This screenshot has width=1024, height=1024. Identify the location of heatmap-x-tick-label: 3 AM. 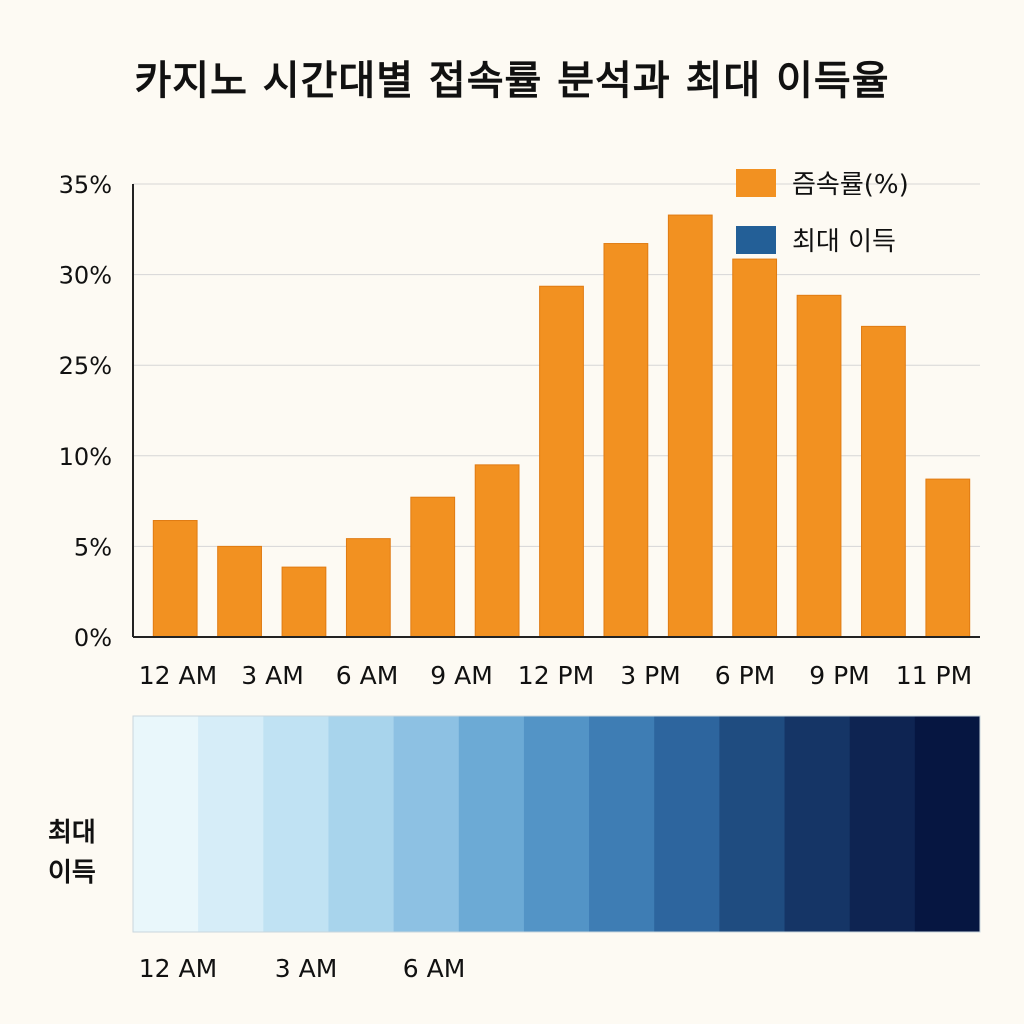
(306, 968).